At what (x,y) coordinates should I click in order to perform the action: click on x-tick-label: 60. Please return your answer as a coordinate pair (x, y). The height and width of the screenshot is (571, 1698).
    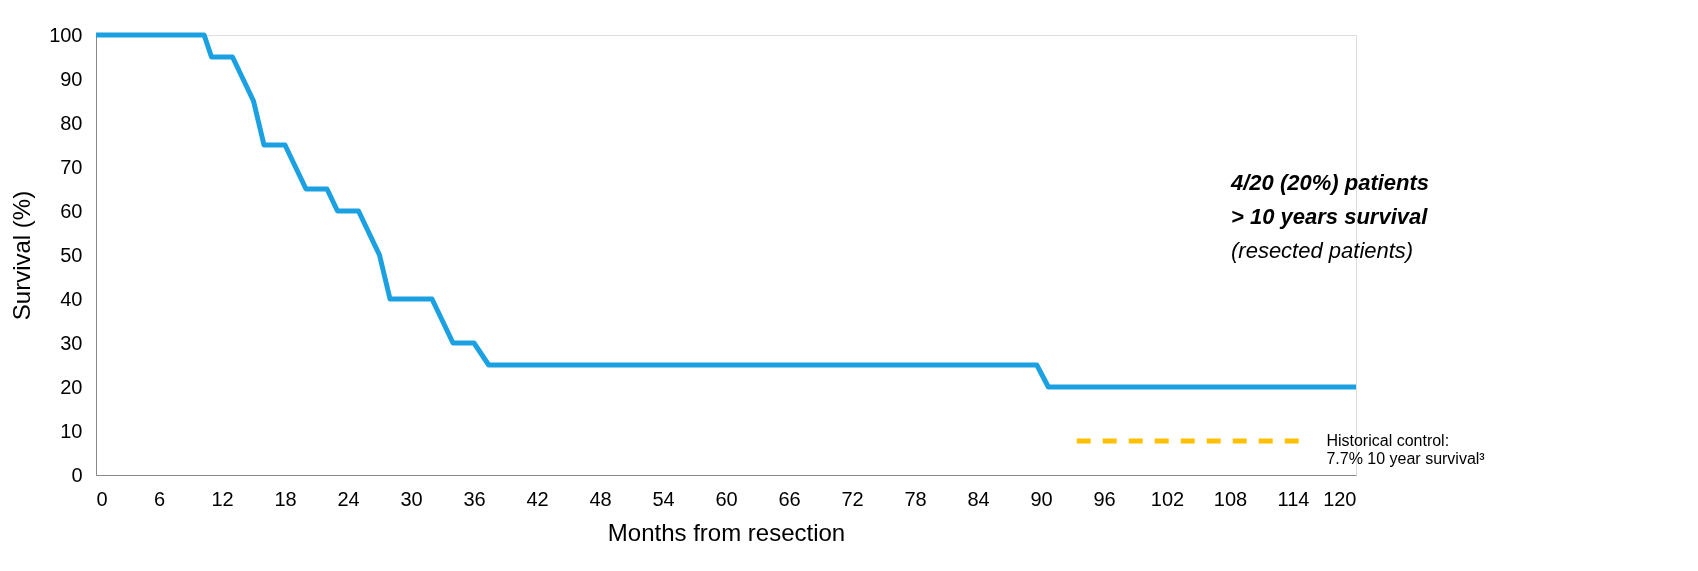
    Looking at the image, I should click on (726, 498).